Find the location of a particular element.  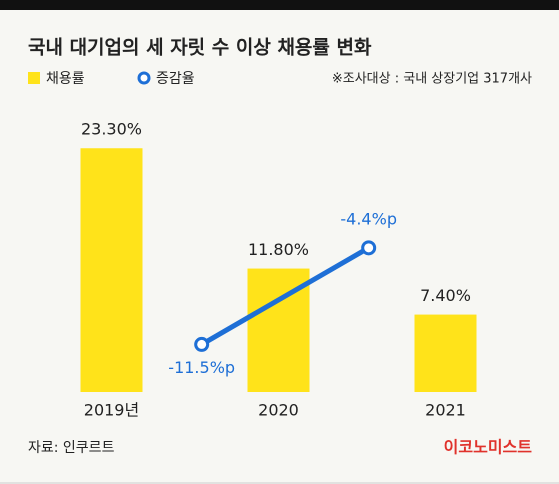

top-strip is located at coordinates (279, 5).